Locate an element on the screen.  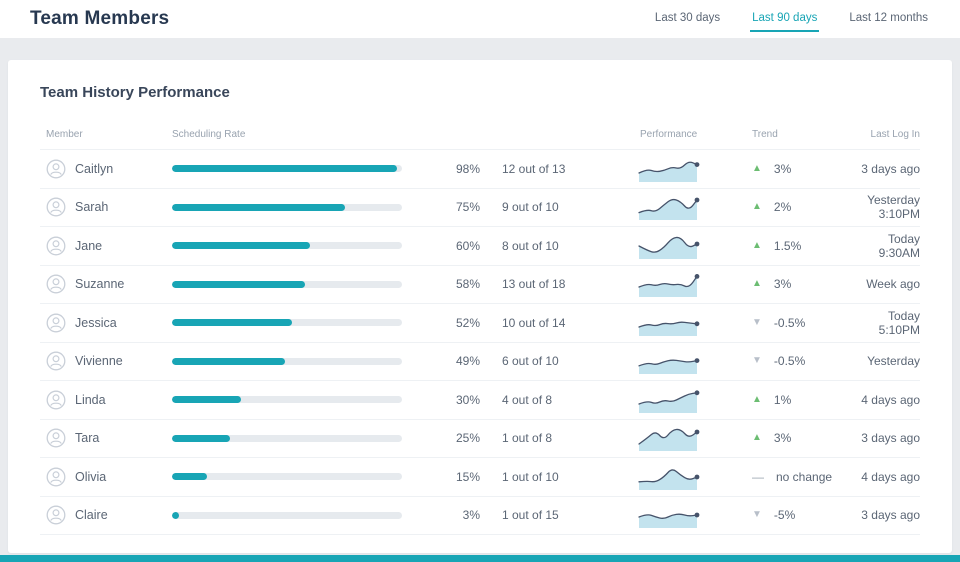
card-title: Team History Performance is located at coordinates (135, 92).